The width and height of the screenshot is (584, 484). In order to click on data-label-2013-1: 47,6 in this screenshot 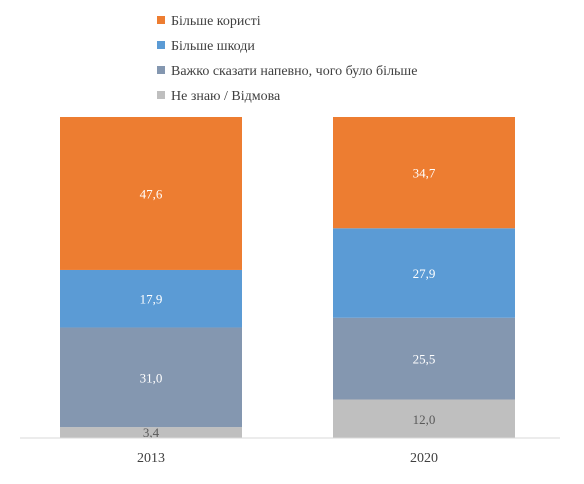, I will do `click(151, 193)`.